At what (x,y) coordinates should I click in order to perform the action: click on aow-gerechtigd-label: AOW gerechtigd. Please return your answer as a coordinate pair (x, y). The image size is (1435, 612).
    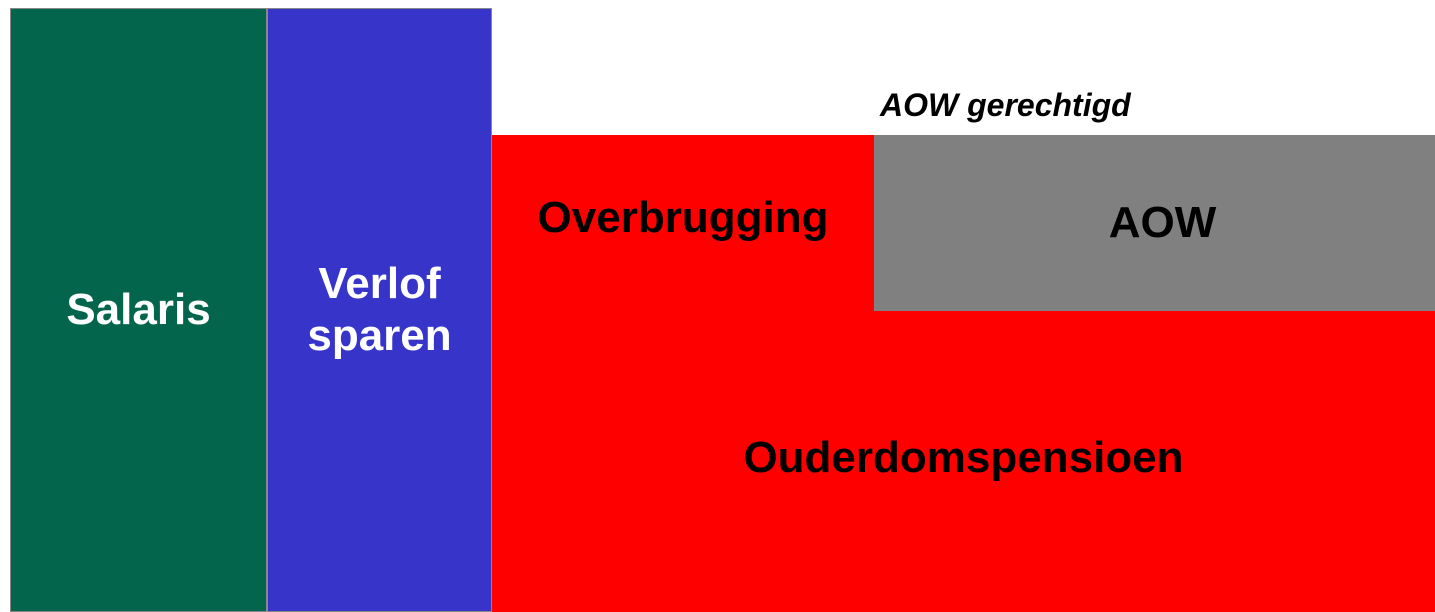
    Looking at the image, I should click on (963, 105).